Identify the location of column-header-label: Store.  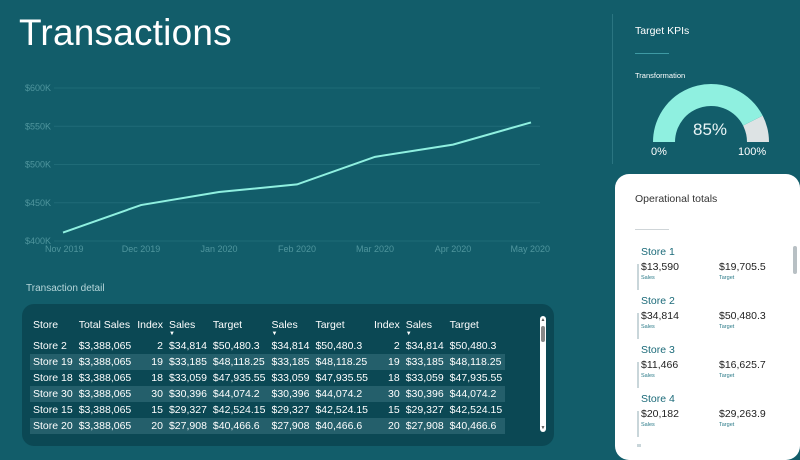
(46, 325).